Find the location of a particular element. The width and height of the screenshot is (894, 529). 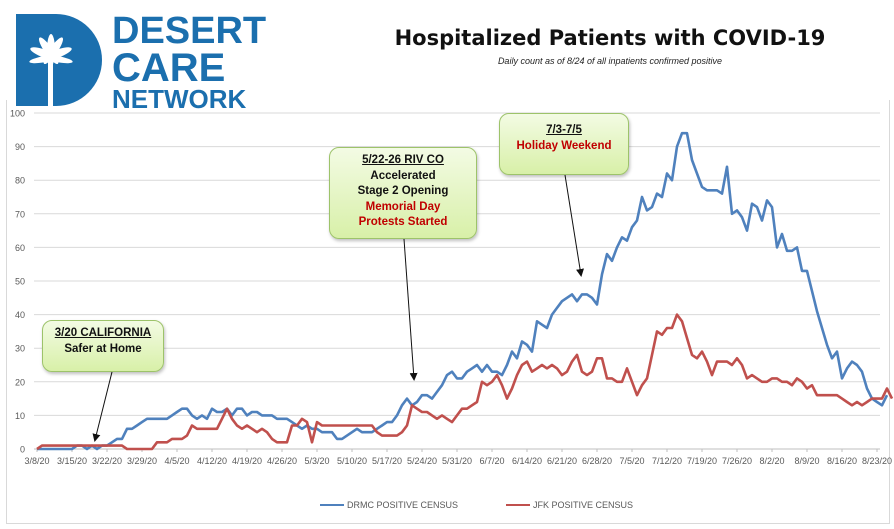

annotation-safer-at-home: 3/20 CALIFORNIA Safer at Home is located at coordinates (103, 346).